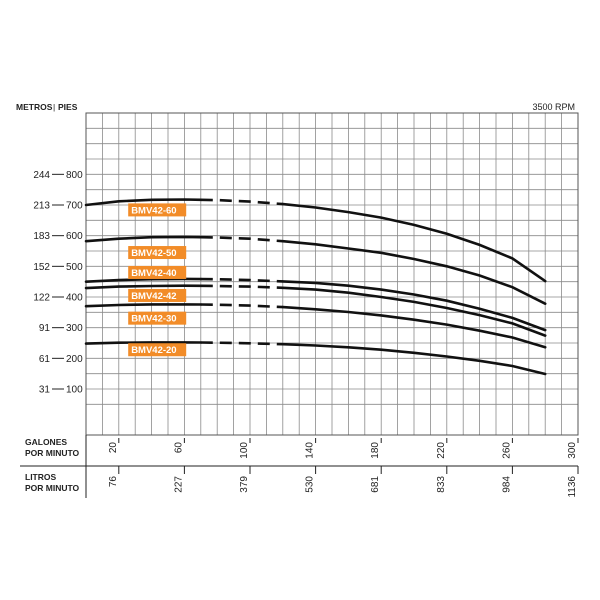 The image size is (600, 600). What do you see at coordinates (153, 273) in the screenshot?
I see `series-label: BMV42-40` at bounding box center [153, 273].